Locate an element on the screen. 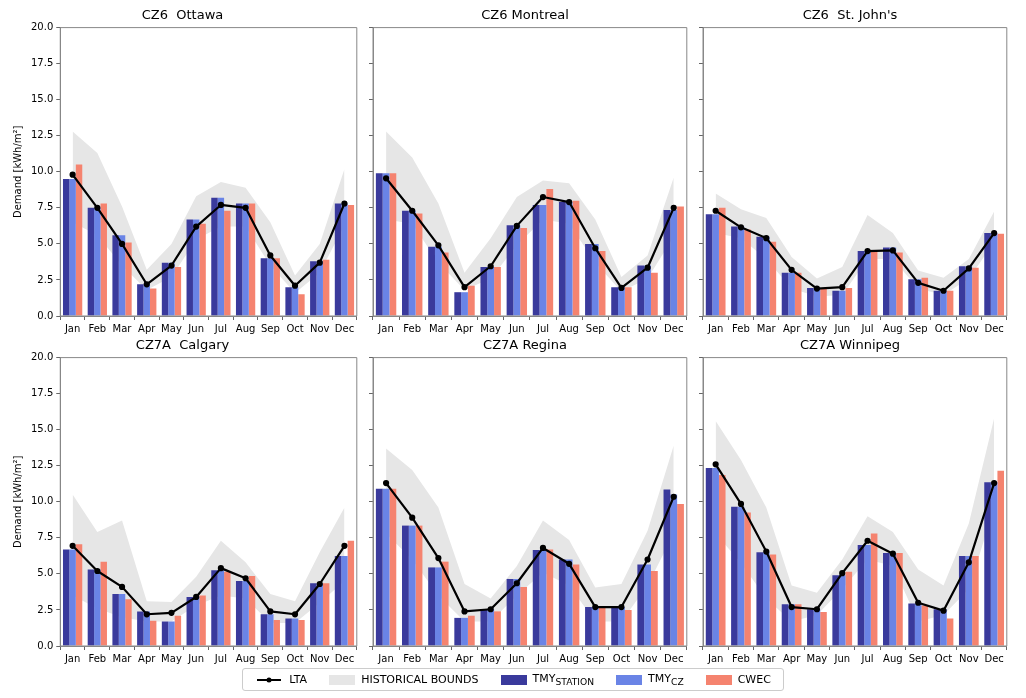  chart-title: CZ6 Ottawa is located at coordinates (182, 15).